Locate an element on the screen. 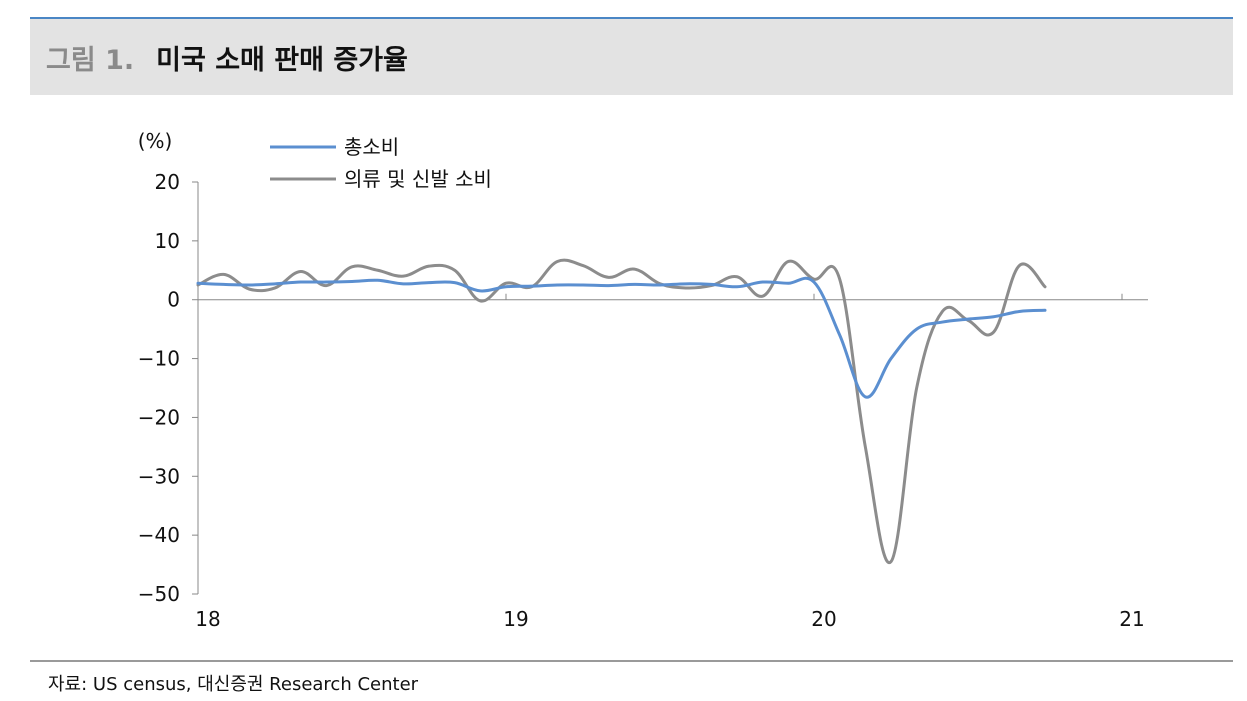 This screenshot has height=701, width=1247. x-tick-label: 21 is located at coordinates (1131, 619).